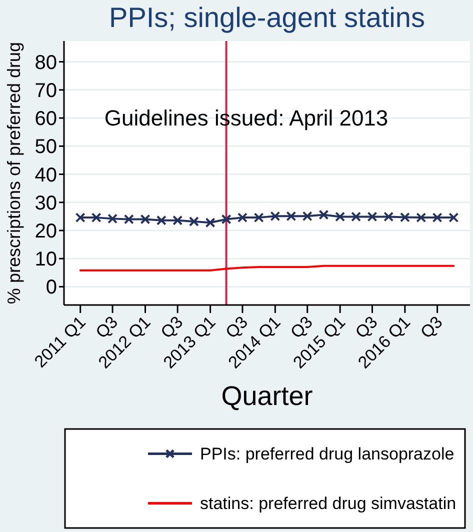 This screenshot has width=473, height=532. I want to click on y-tick-label: 70, so click(45, 91).